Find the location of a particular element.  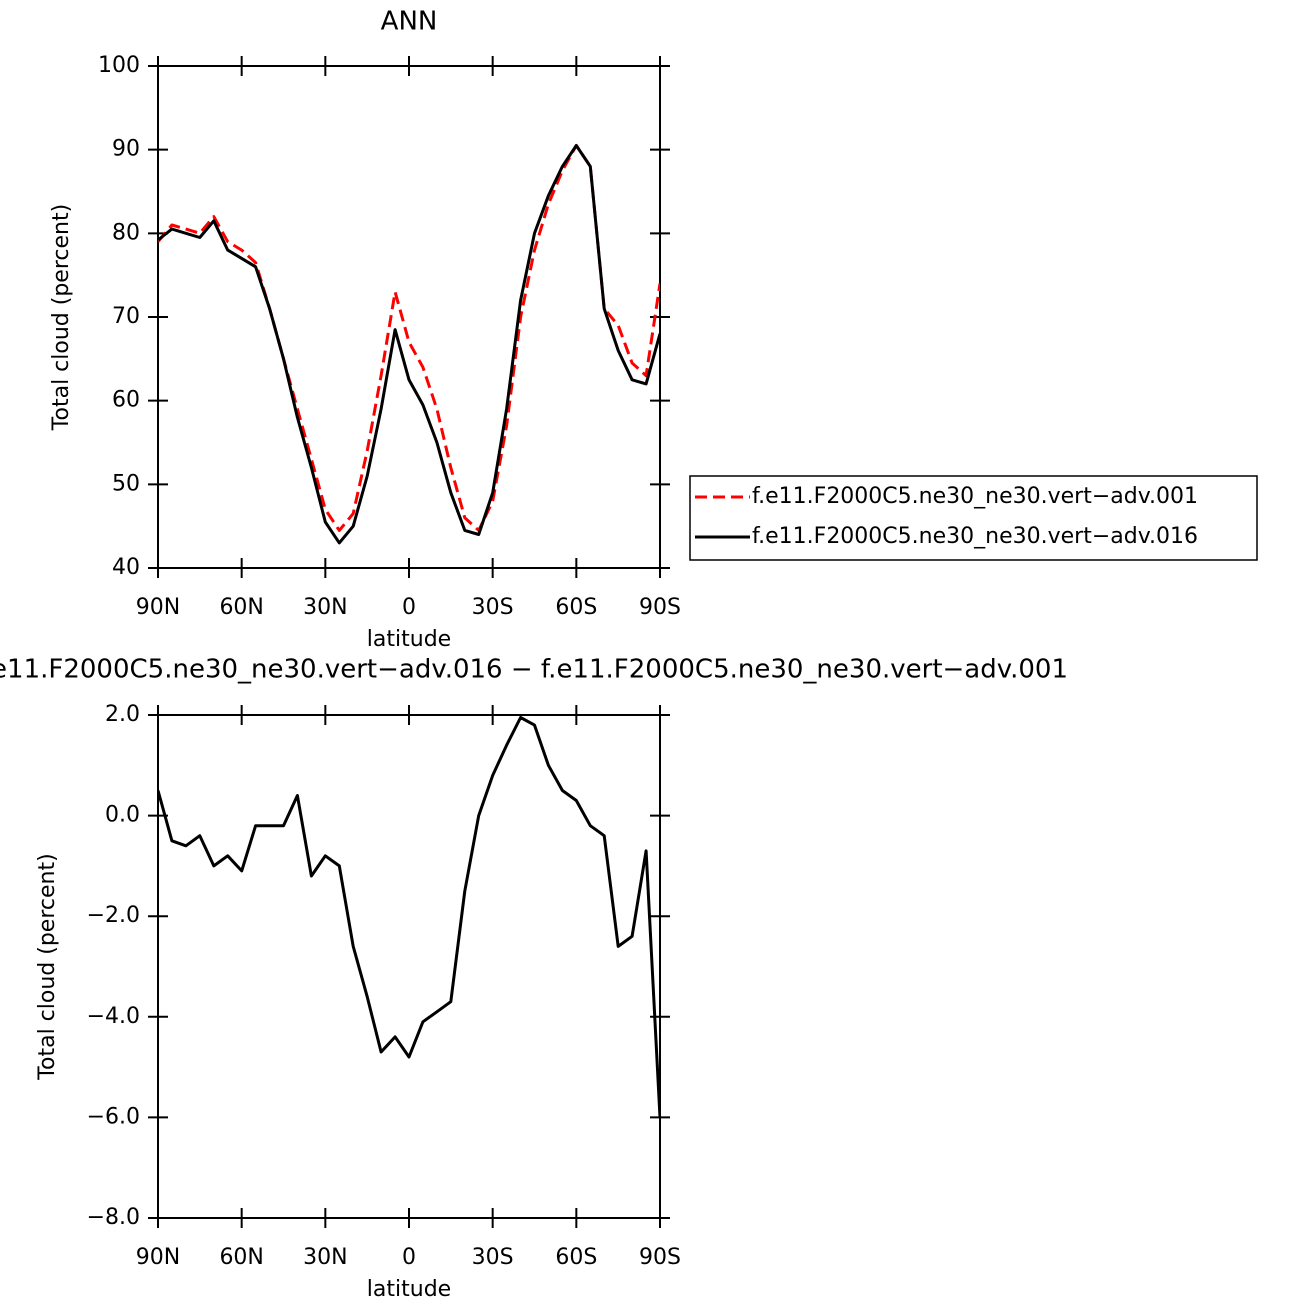

y-tick-label: 40 is located at coordinates (126, 567).